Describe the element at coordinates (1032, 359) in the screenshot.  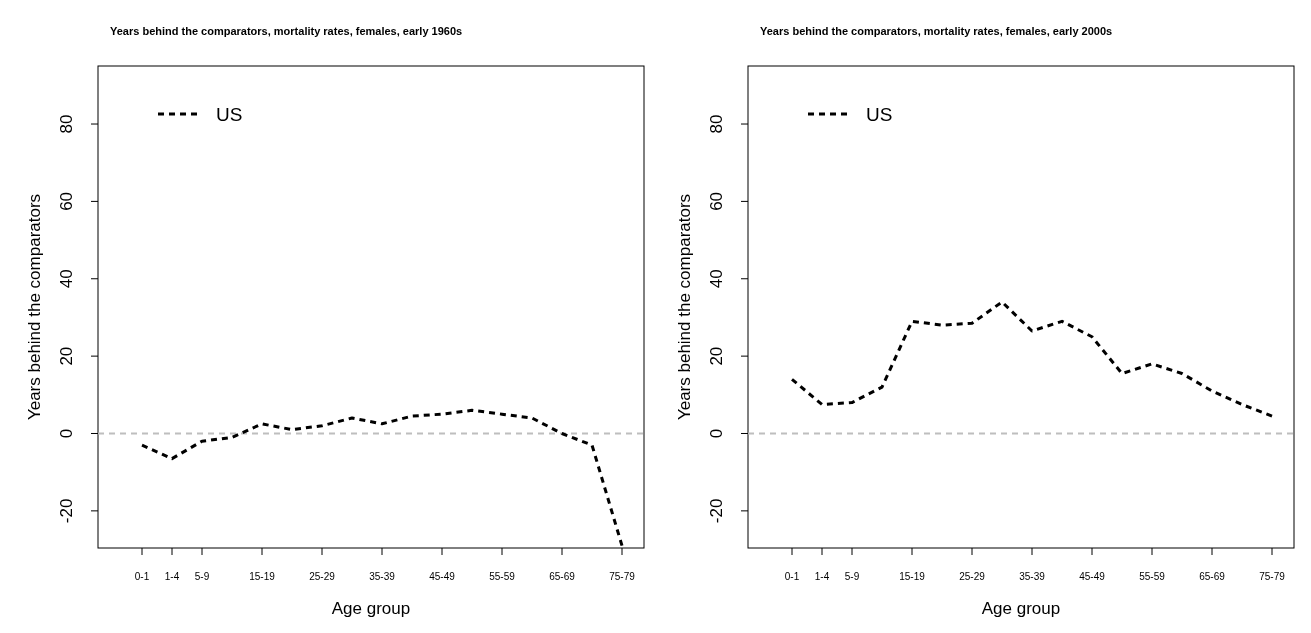
I see `line-series` at that location.